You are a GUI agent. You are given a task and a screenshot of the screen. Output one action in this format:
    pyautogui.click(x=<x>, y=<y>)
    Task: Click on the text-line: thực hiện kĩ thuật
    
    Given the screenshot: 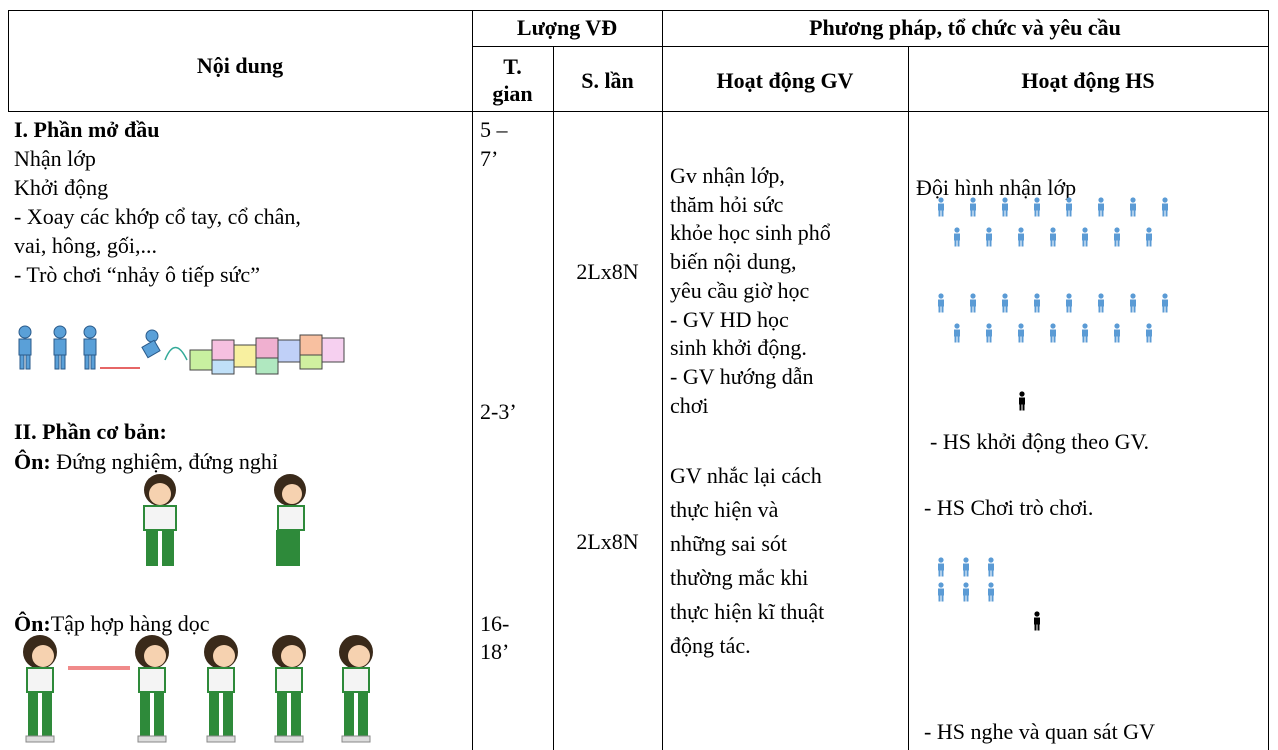 What is the action you would take?
    pyautogui.click(x=747, y=611)
    